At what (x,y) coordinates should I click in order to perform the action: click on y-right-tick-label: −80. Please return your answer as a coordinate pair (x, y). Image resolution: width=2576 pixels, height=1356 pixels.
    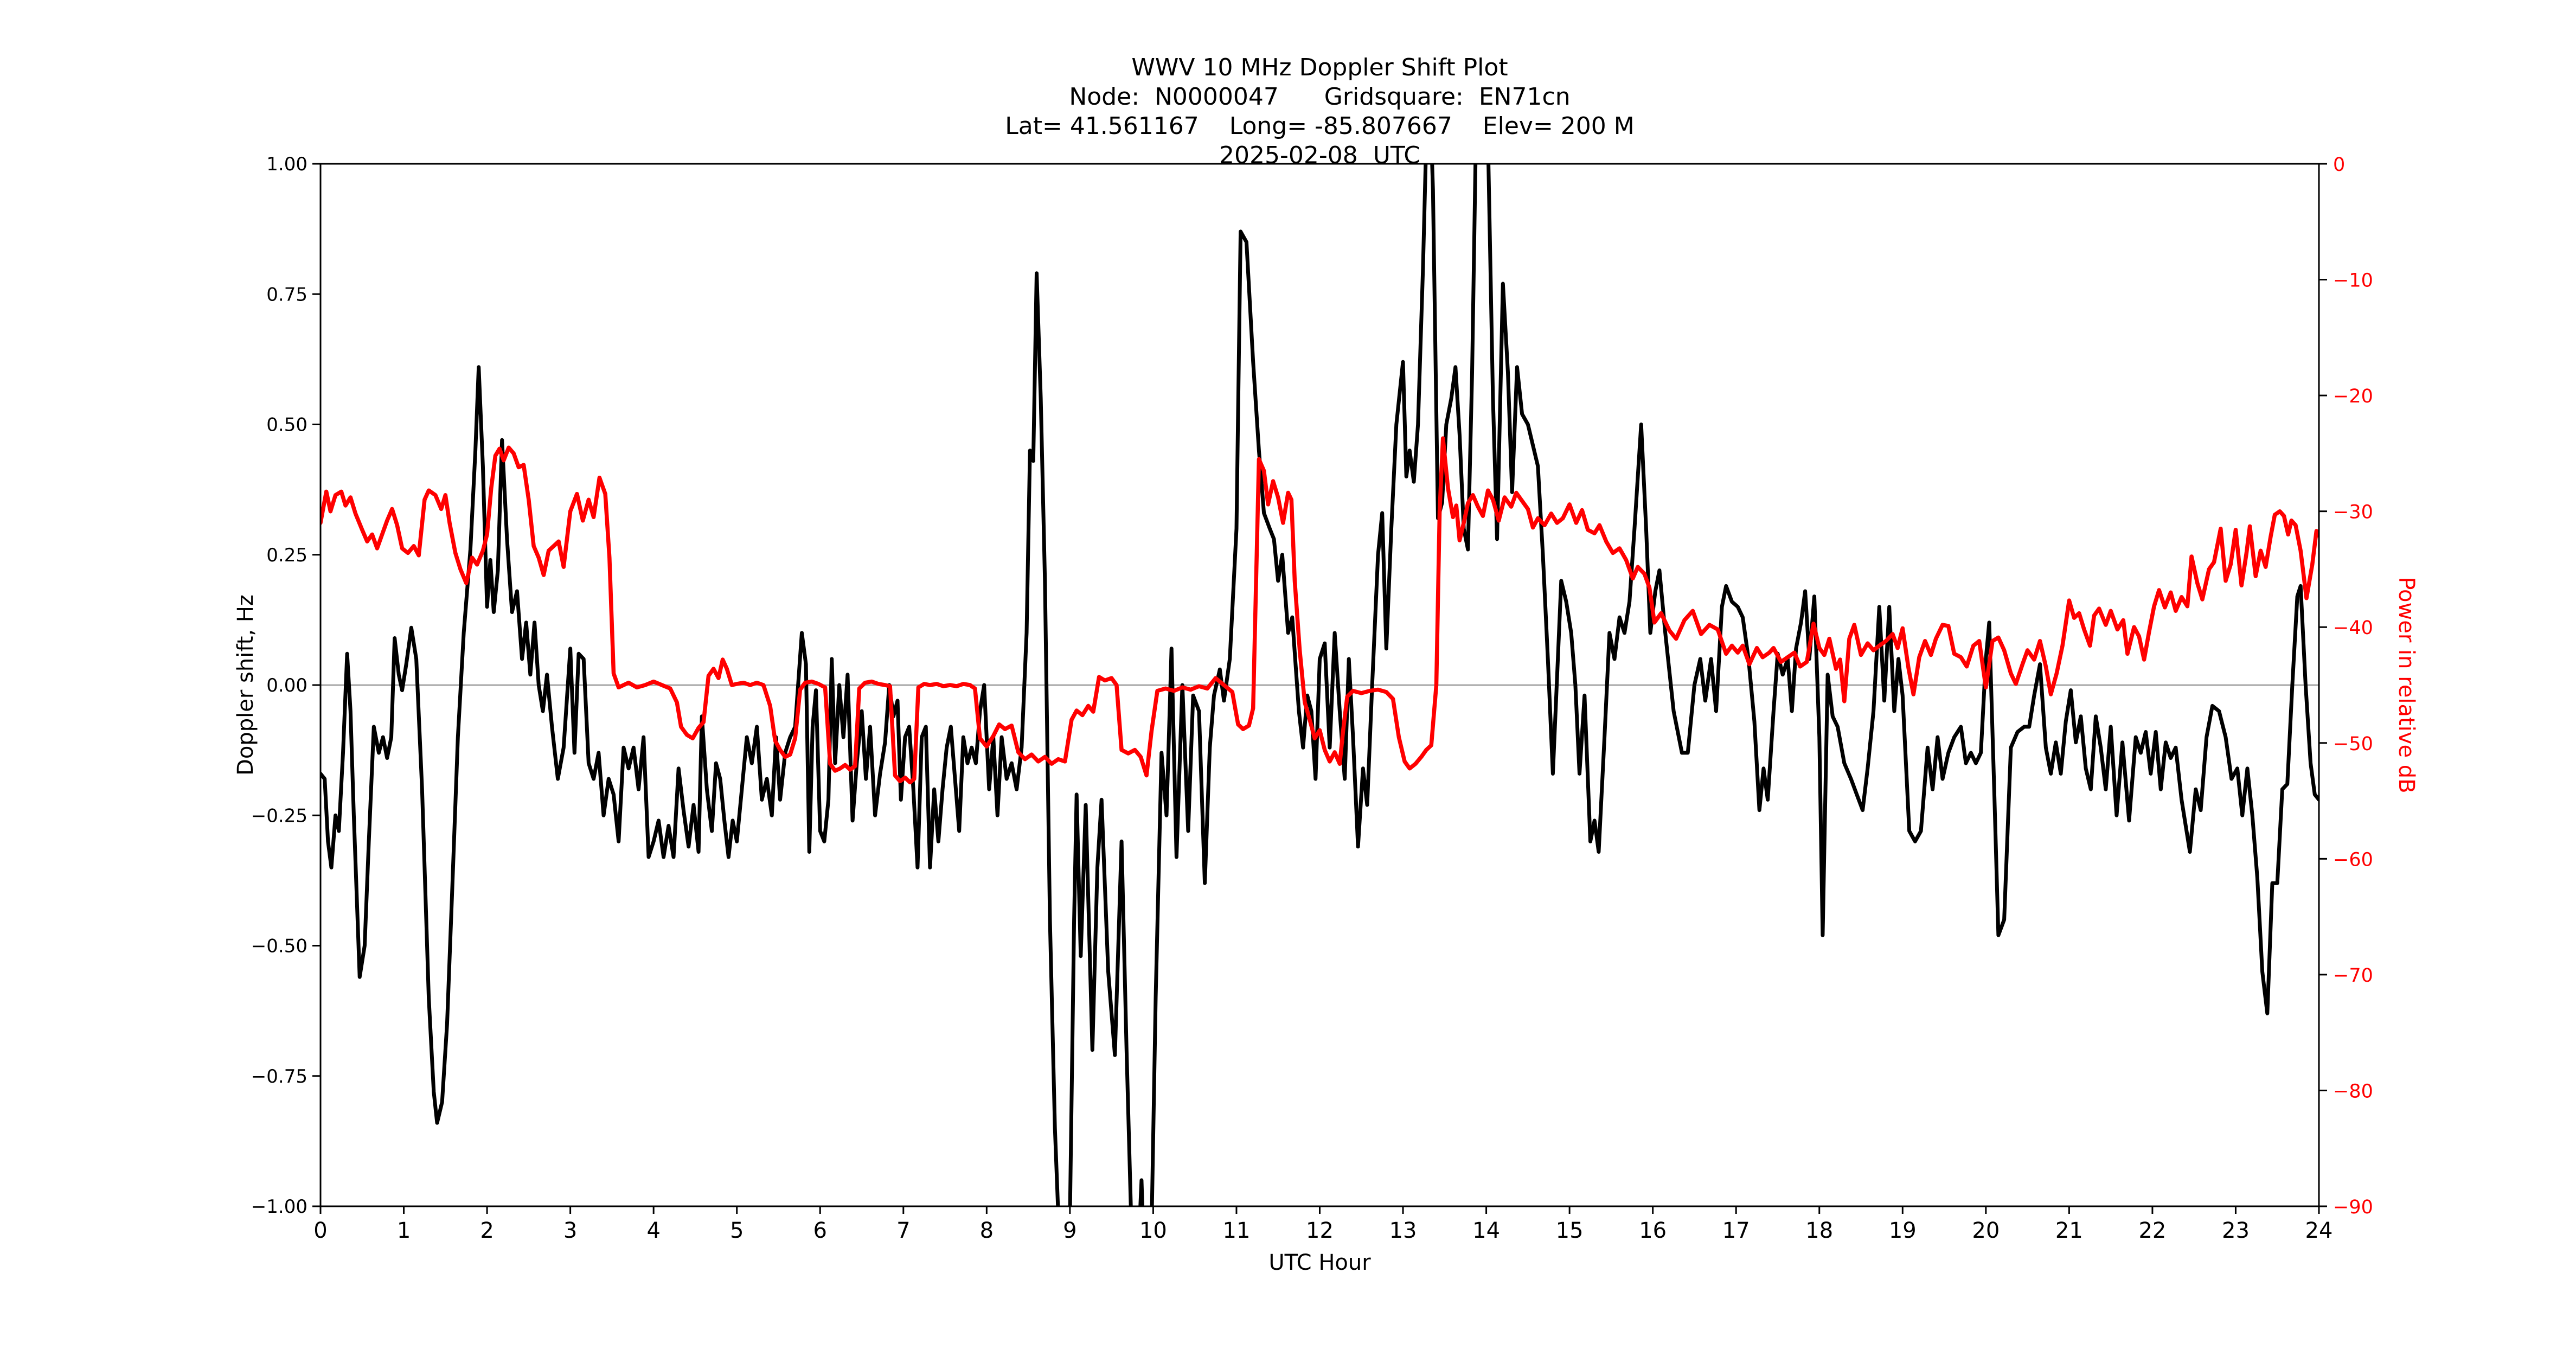
    Looking at the image, I should click on (2353, 1091).